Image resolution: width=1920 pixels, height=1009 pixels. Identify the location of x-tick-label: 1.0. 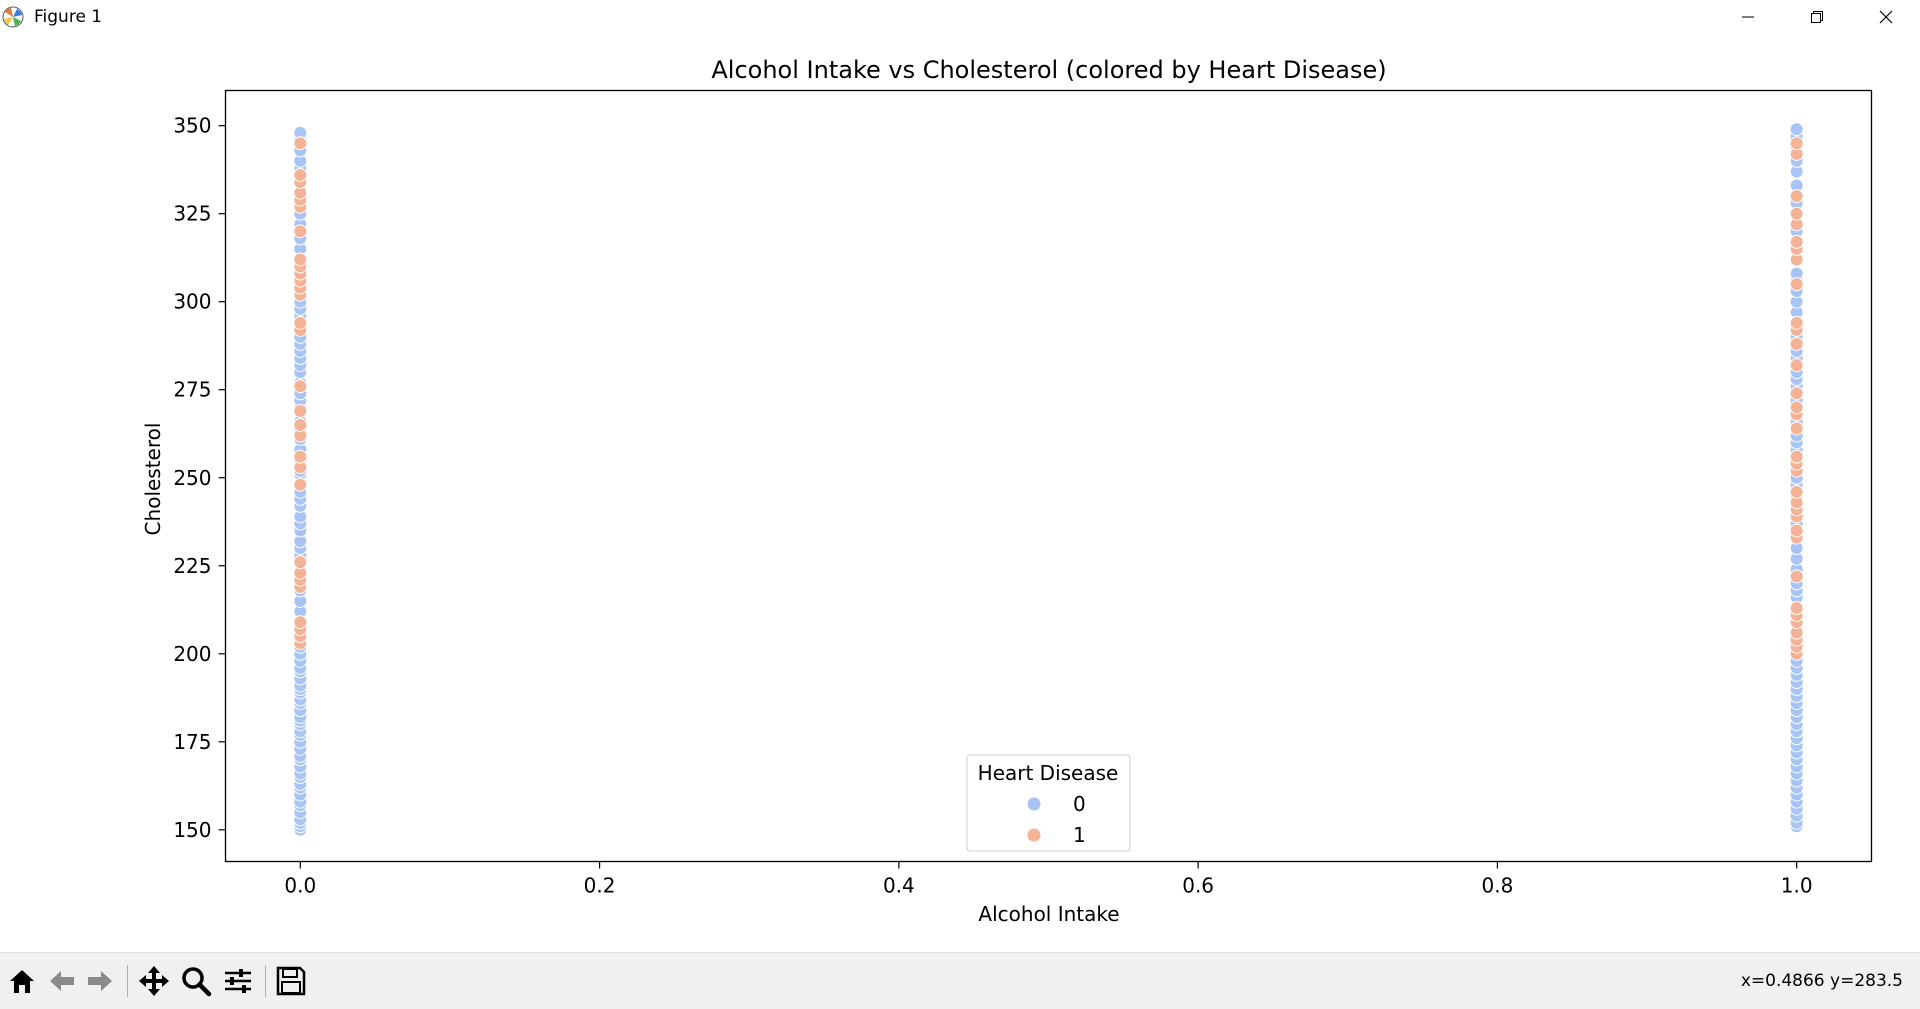
(1797, 886).